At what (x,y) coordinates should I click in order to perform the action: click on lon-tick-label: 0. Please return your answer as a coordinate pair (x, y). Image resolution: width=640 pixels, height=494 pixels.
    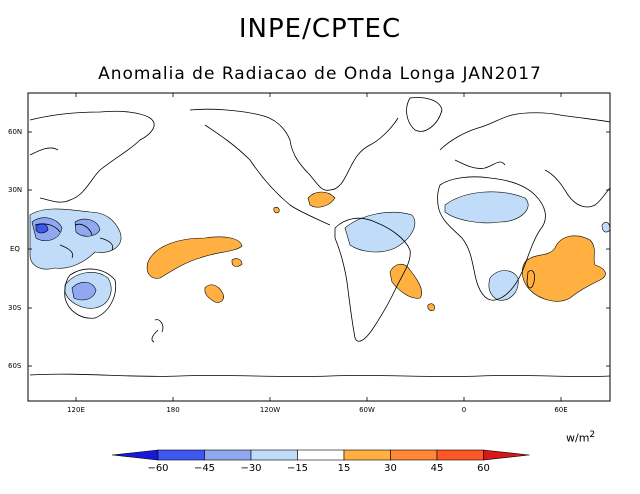
    Looking at the image, I should click on (464, 410).